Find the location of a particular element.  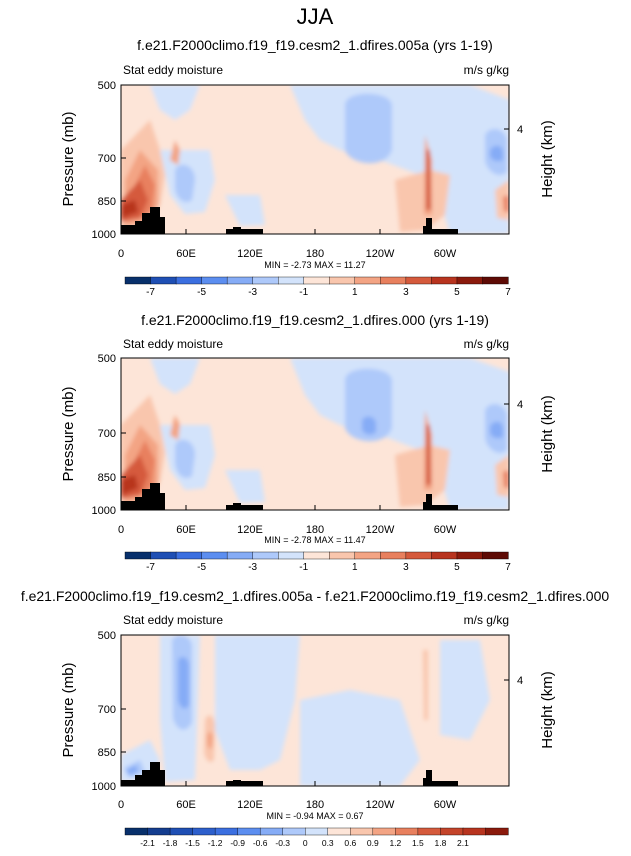

panel-2-xtick: 120E is located at coordinates (250, 530).